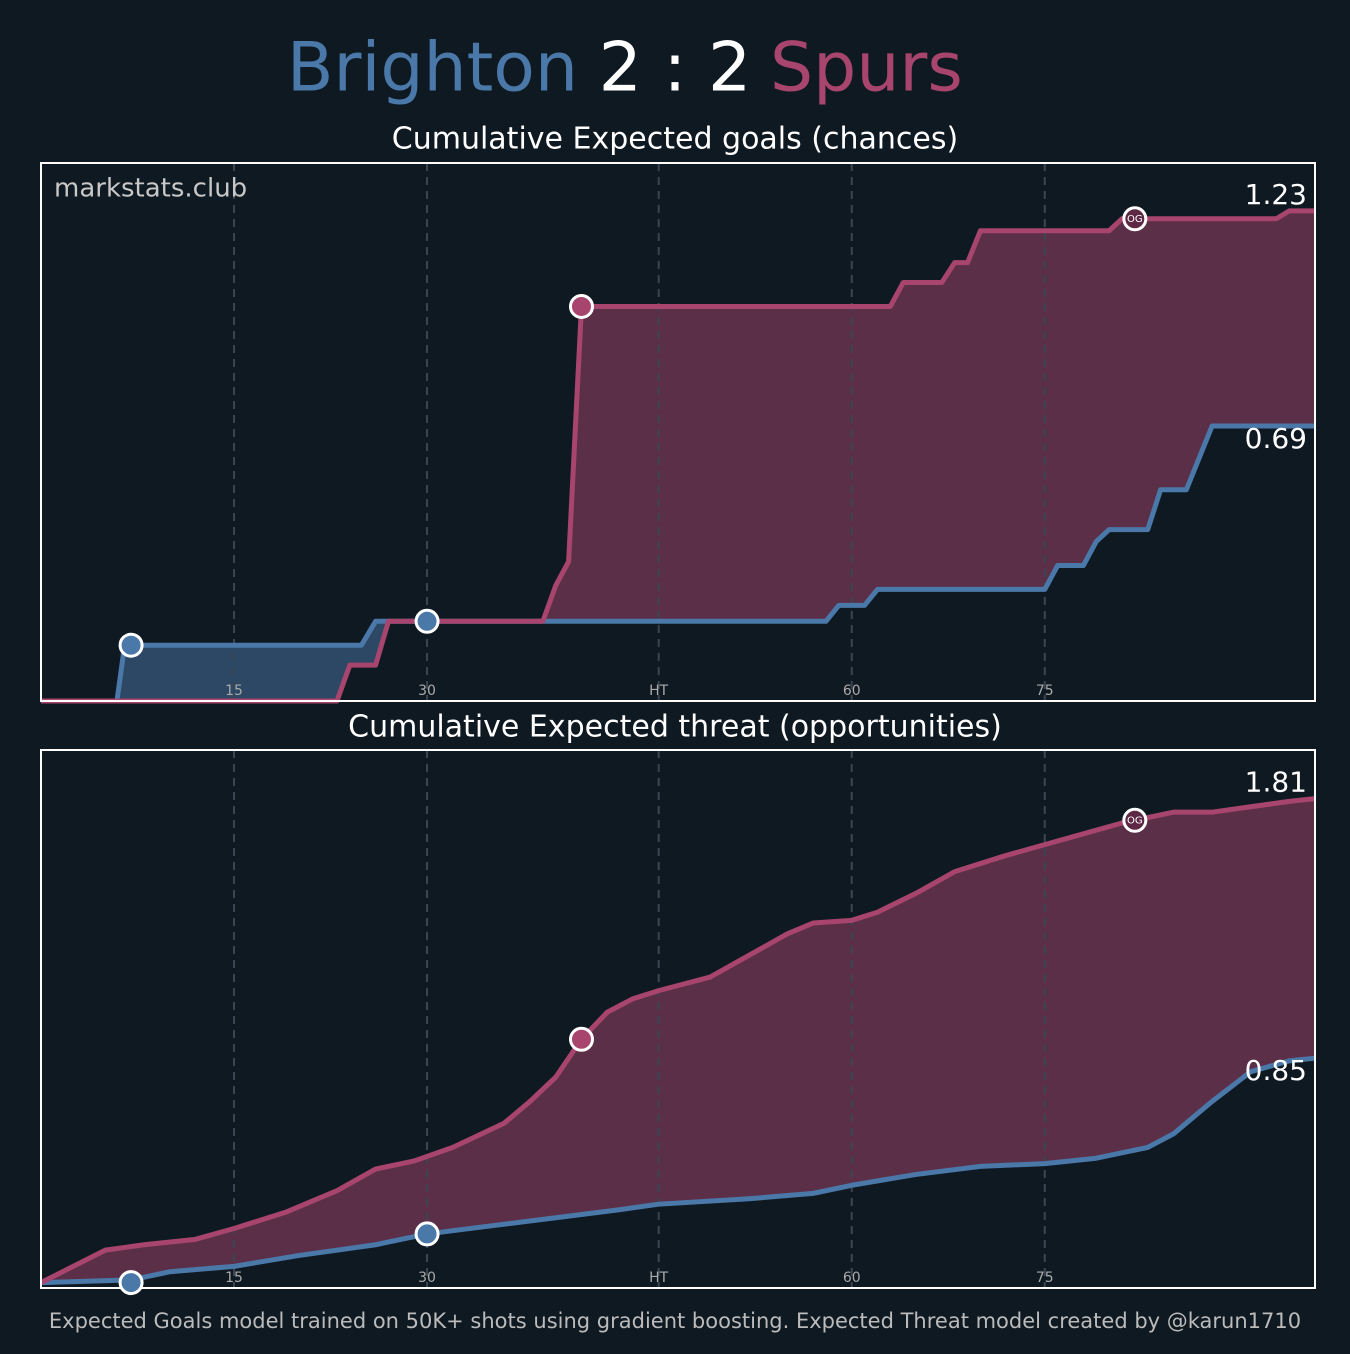  I want to click on end-value-label: 0.85, so click(1276, 1070).